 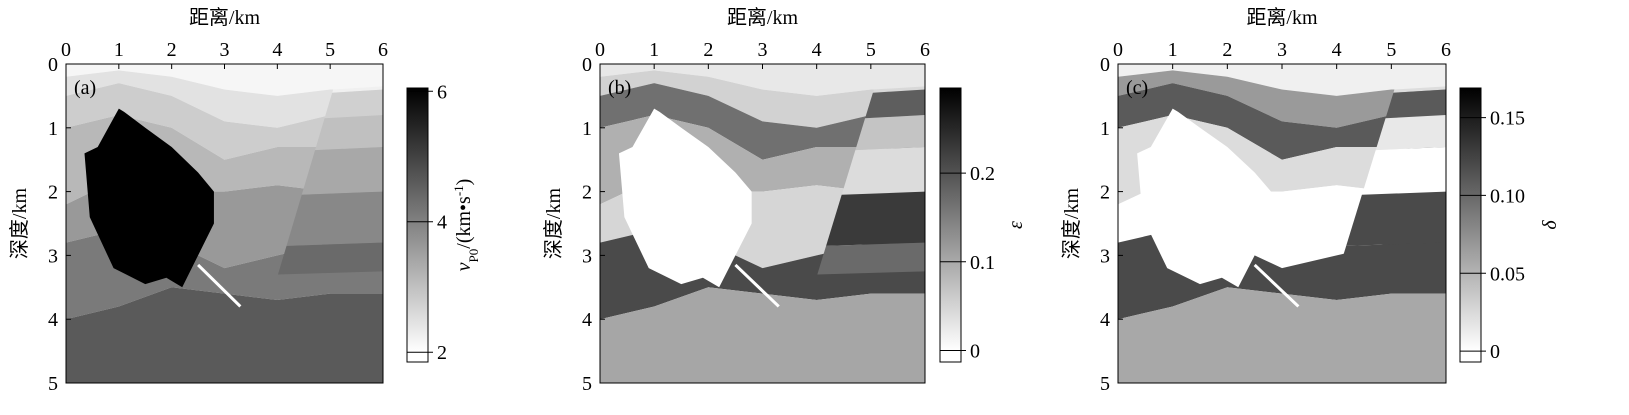 I want to click on colorbar-label: vP0/(km•s-1), so click(x=466, y=225).